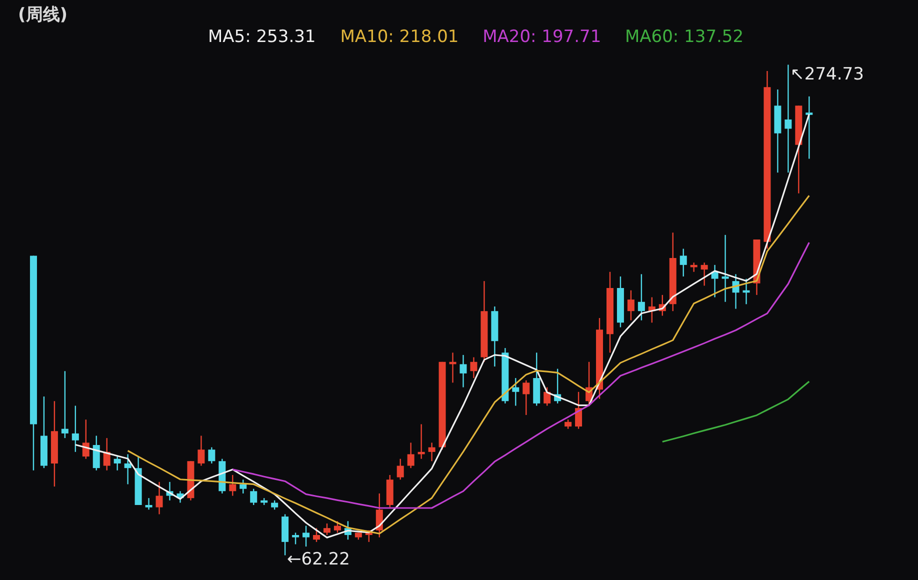  I want to click on text: MA5: 253.31, so click(262, 37).